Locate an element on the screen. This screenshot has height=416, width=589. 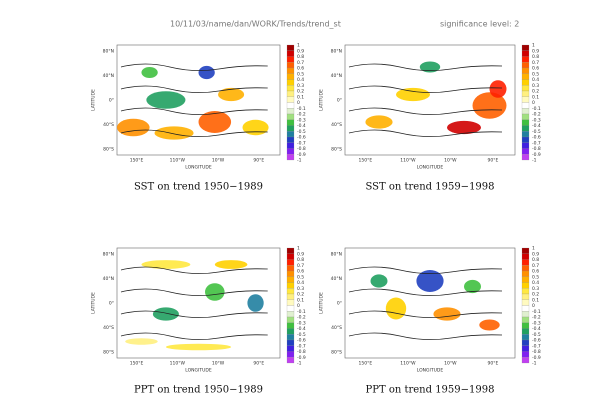
x-axis-label: LONGITUDE is located at coordinates (430, 168).